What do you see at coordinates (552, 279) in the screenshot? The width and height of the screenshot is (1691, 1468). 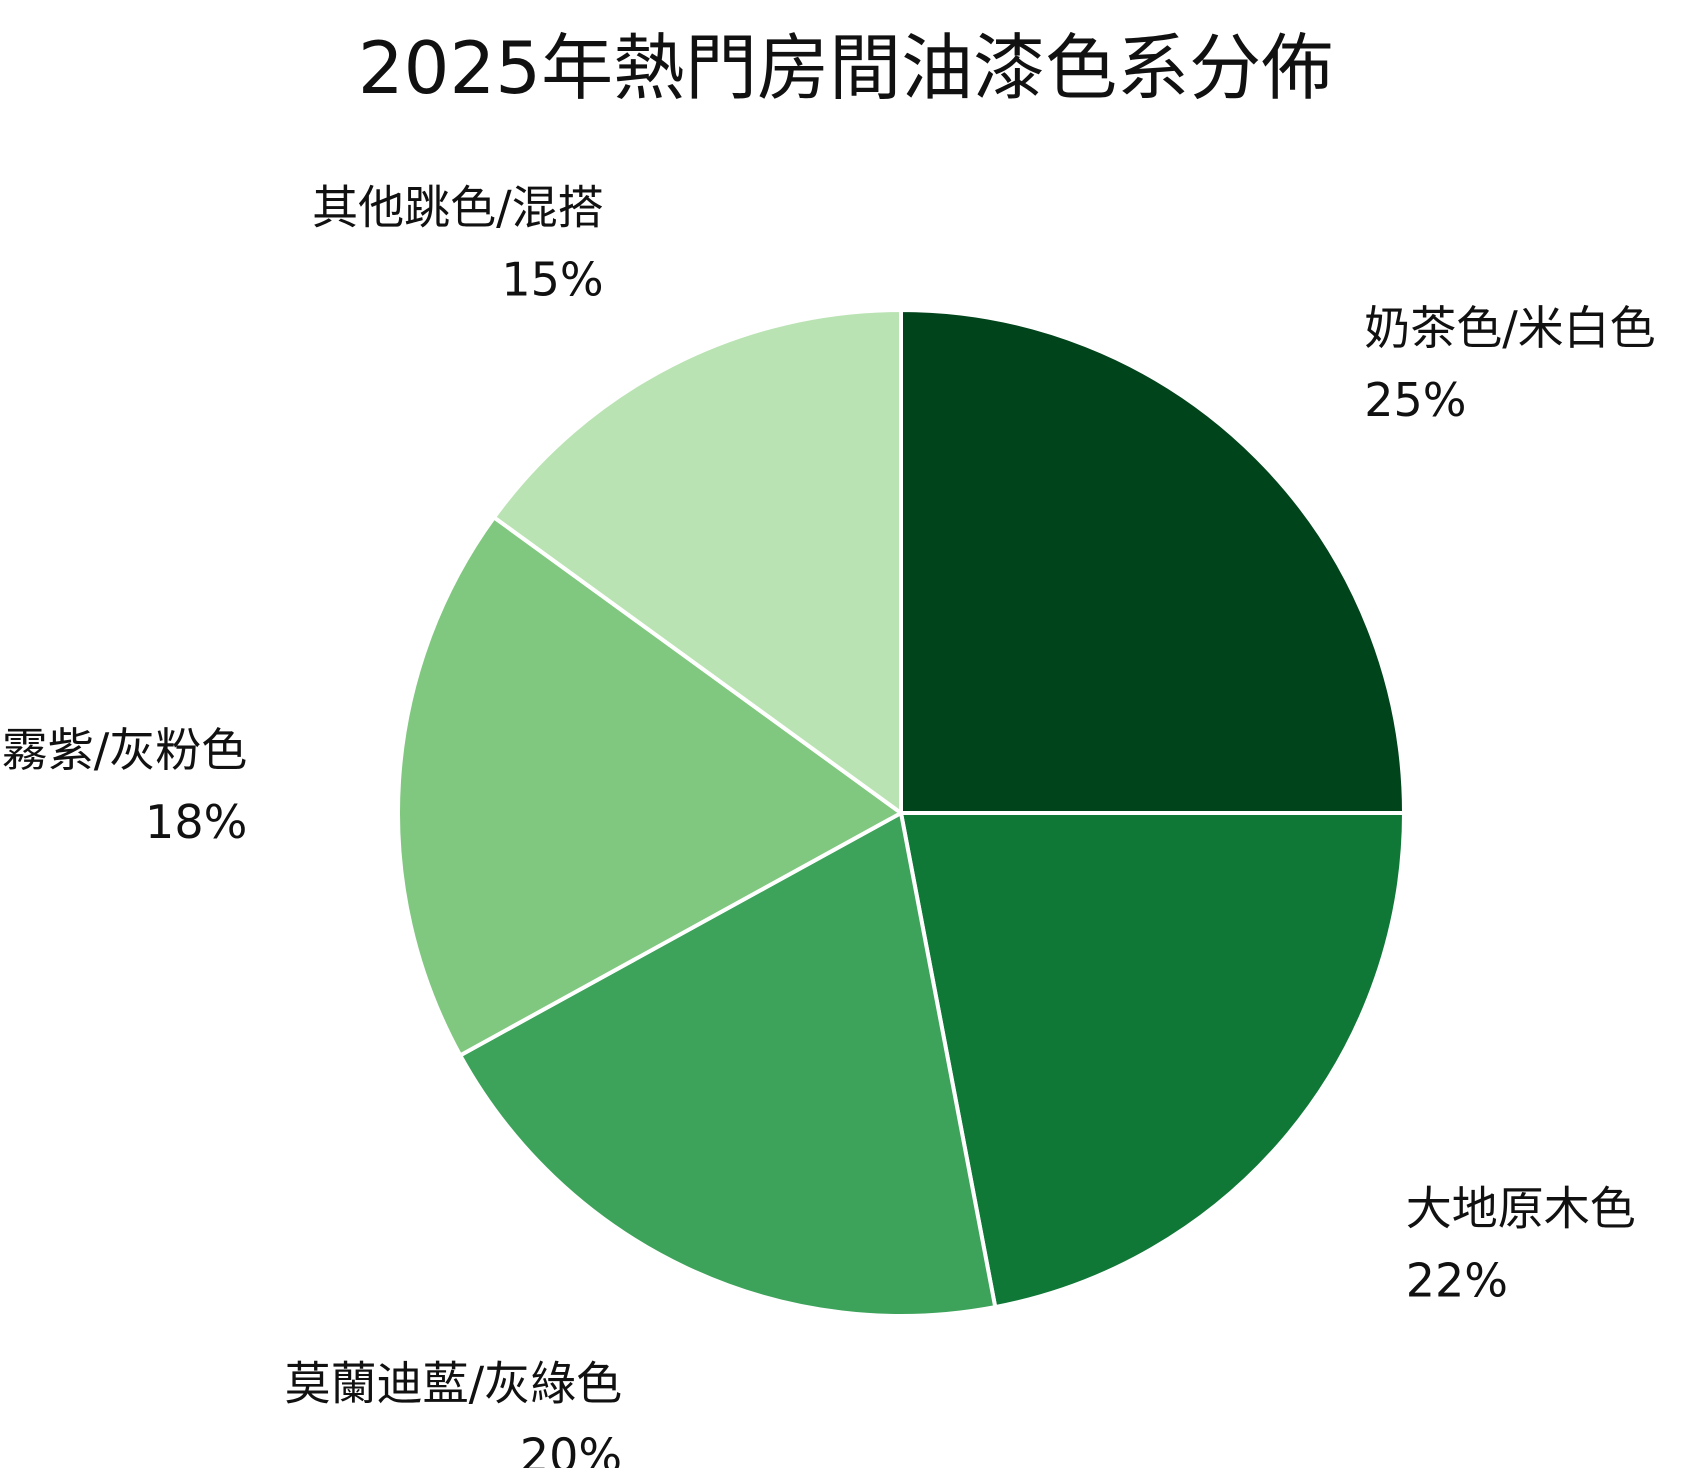 I see `slice-value-label: 15%` at bounding box center [552, 279].